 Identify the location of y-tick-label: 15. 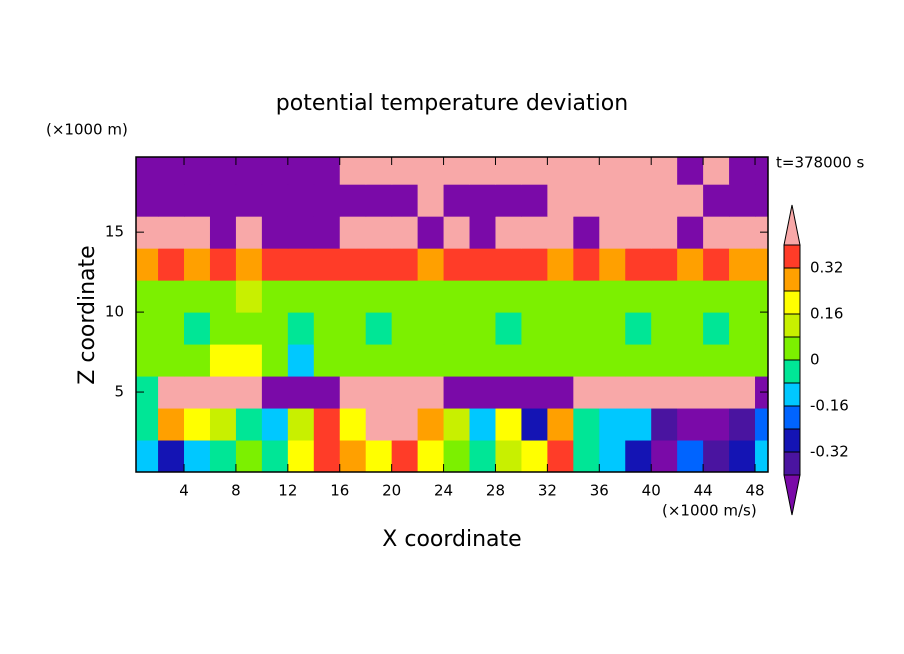
(114, 232).